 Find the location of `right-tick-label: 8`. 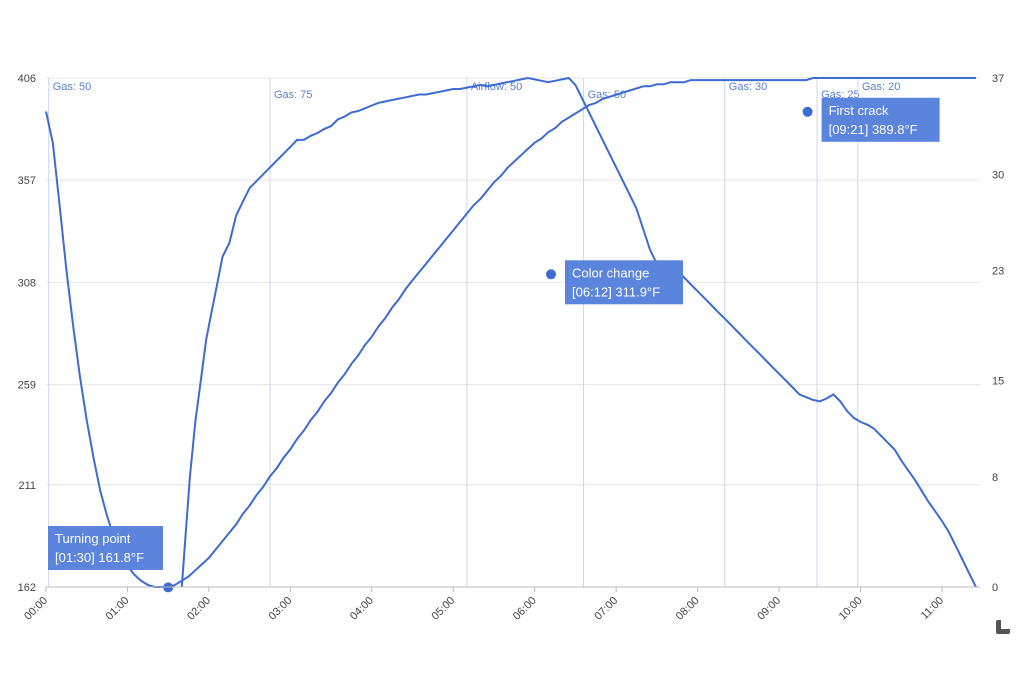

right-tick-label: 8 is located at coordinates (995, 478).